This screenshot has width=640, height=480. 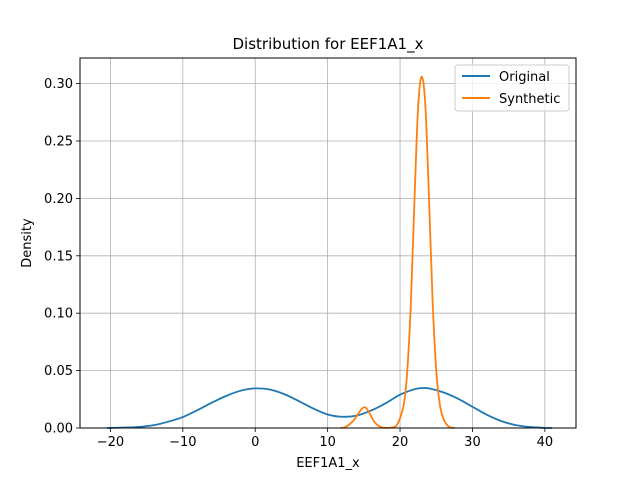 I want to click on x-tick-label: −10, so click(x=182, y=442).